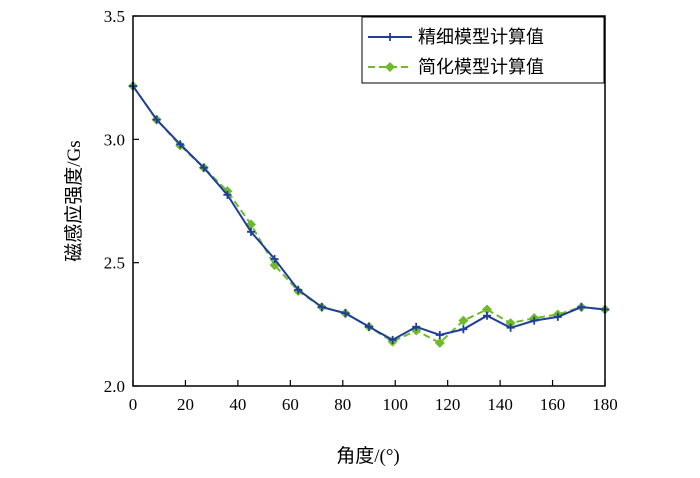  Describe the element at coordinates (114, 139) in the screenshot. I see `y-tick-label: 3.0` at that location.